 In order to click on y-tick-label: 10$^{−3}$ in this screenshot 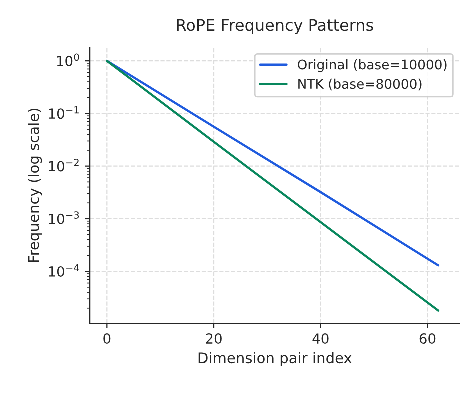, I will do `click(64, 218)`.